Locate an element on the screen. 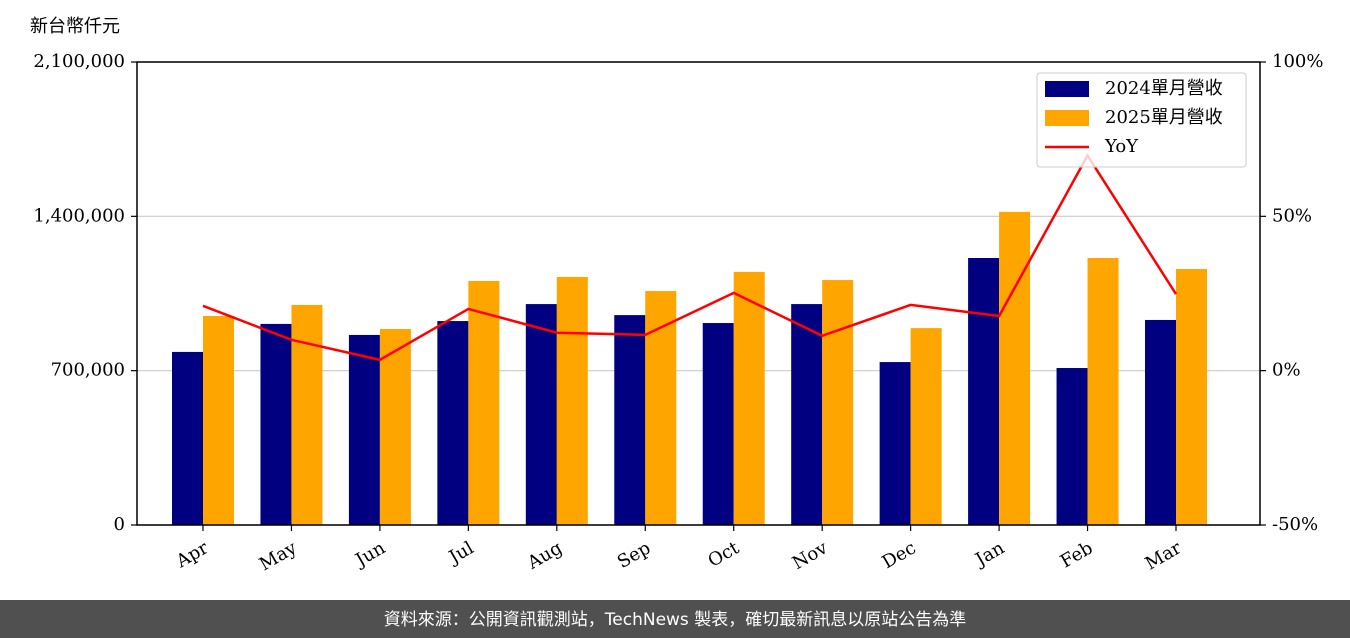 This screenshot has width=1350, height=638. y-unit-label: 新台幣仟元 is located at coordinates (75, 26).